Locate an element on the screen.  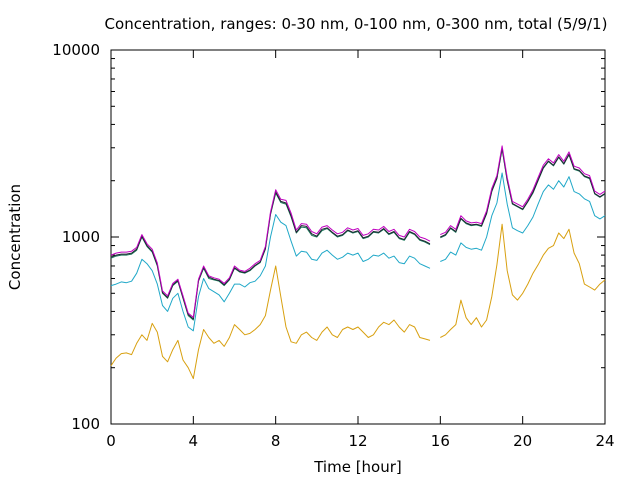
x-tick-label: 4 is located at coordinates (194, 441).